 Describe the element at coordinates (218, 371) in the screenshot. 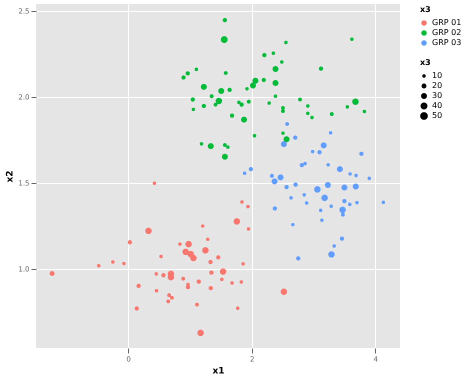

I see `x-axis-title: x1` at that location.